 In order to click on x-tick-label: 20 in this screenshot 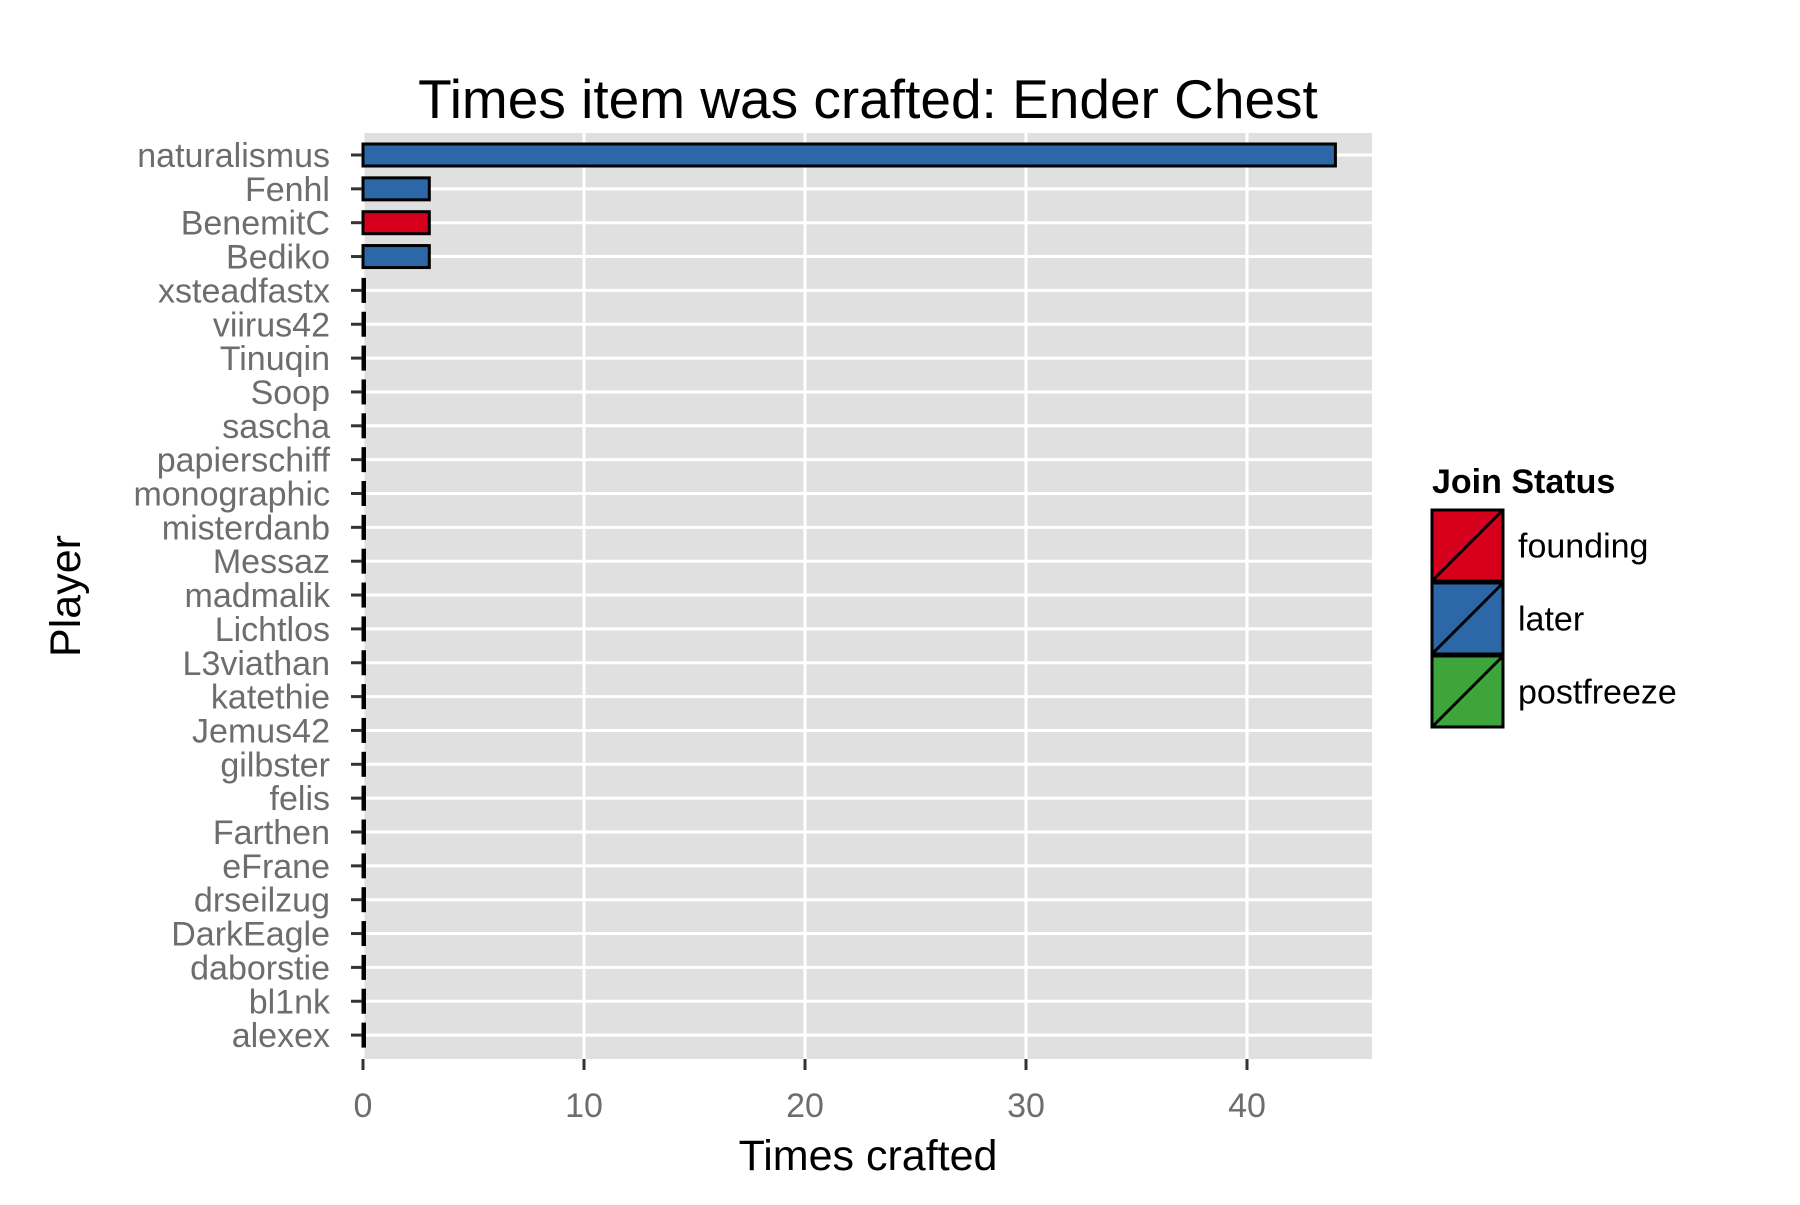, I will do `click(805, 1106)`.